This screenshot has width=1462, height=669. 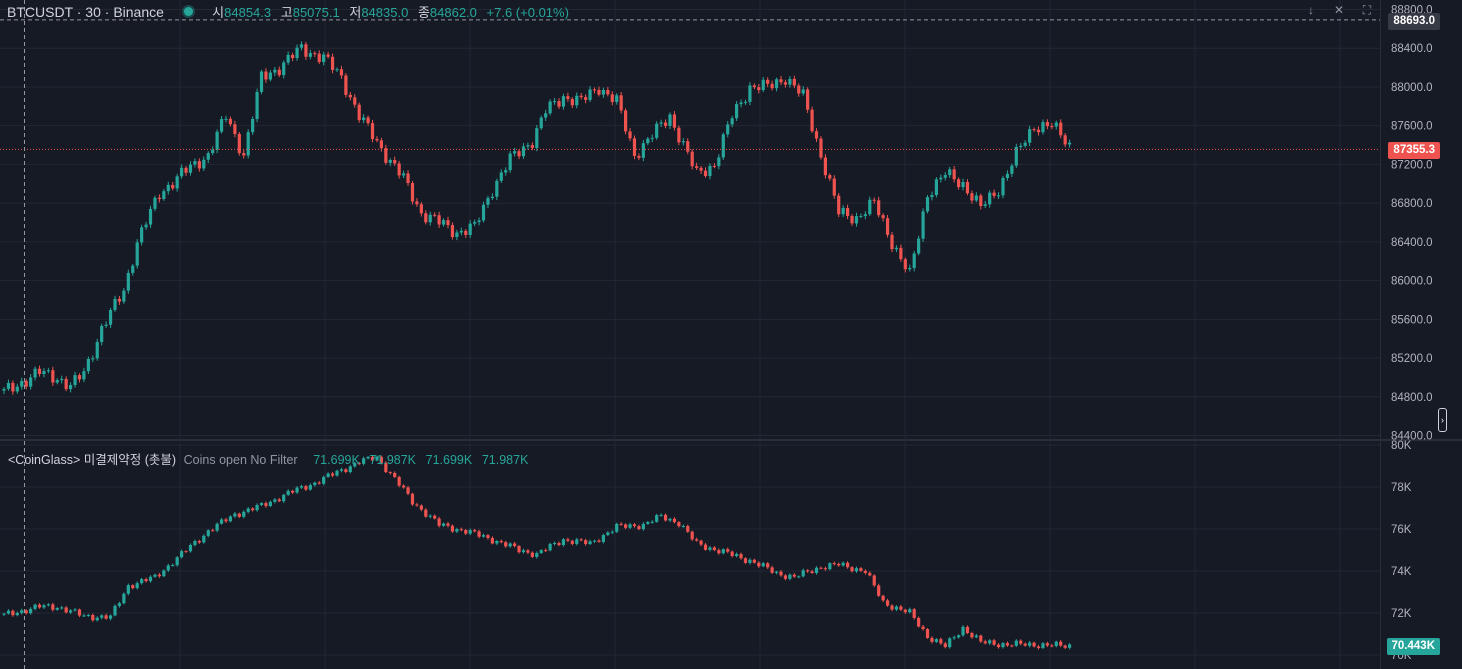 What do you see at coordinates (92, 460) in the screenshot?
I see `indicator-title: <CoinGlass> 미결제약정 (촛불)` at bounding box center [92, 460].